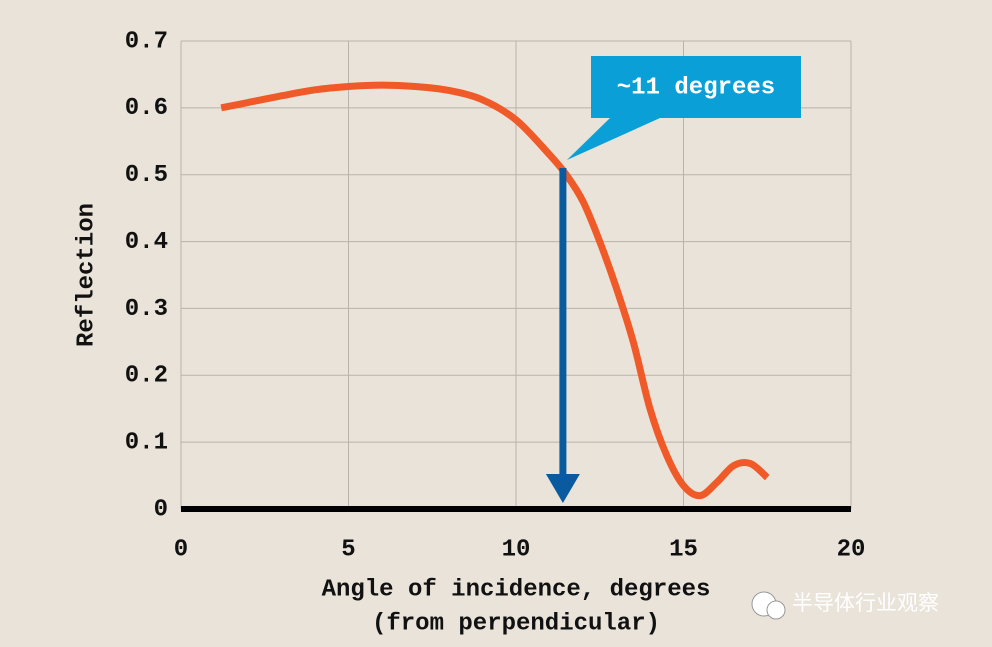 Image resolution: width=992 pixels, height=647 pixels. I want to click on x-axis-label: (from perpendicular), so click(516, 623).